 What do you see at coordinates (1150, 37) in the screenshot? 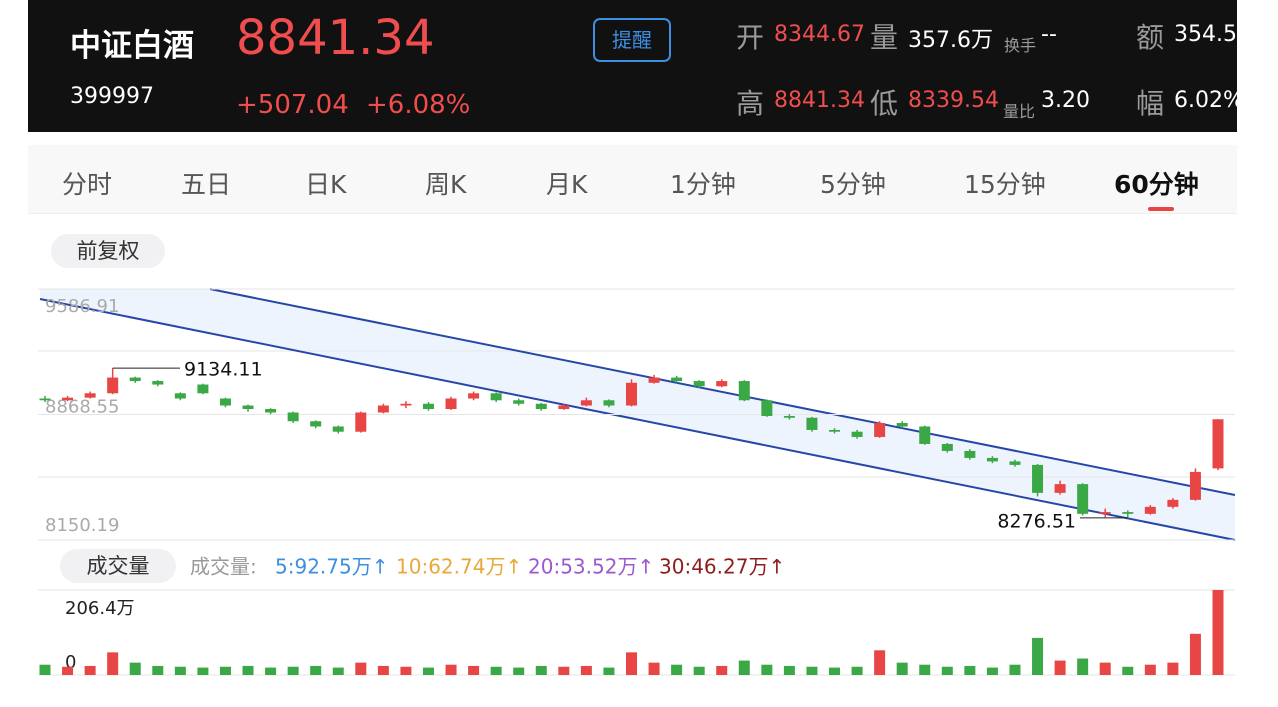
I see `stat-label: 额` at bounding box center [1150, 37].